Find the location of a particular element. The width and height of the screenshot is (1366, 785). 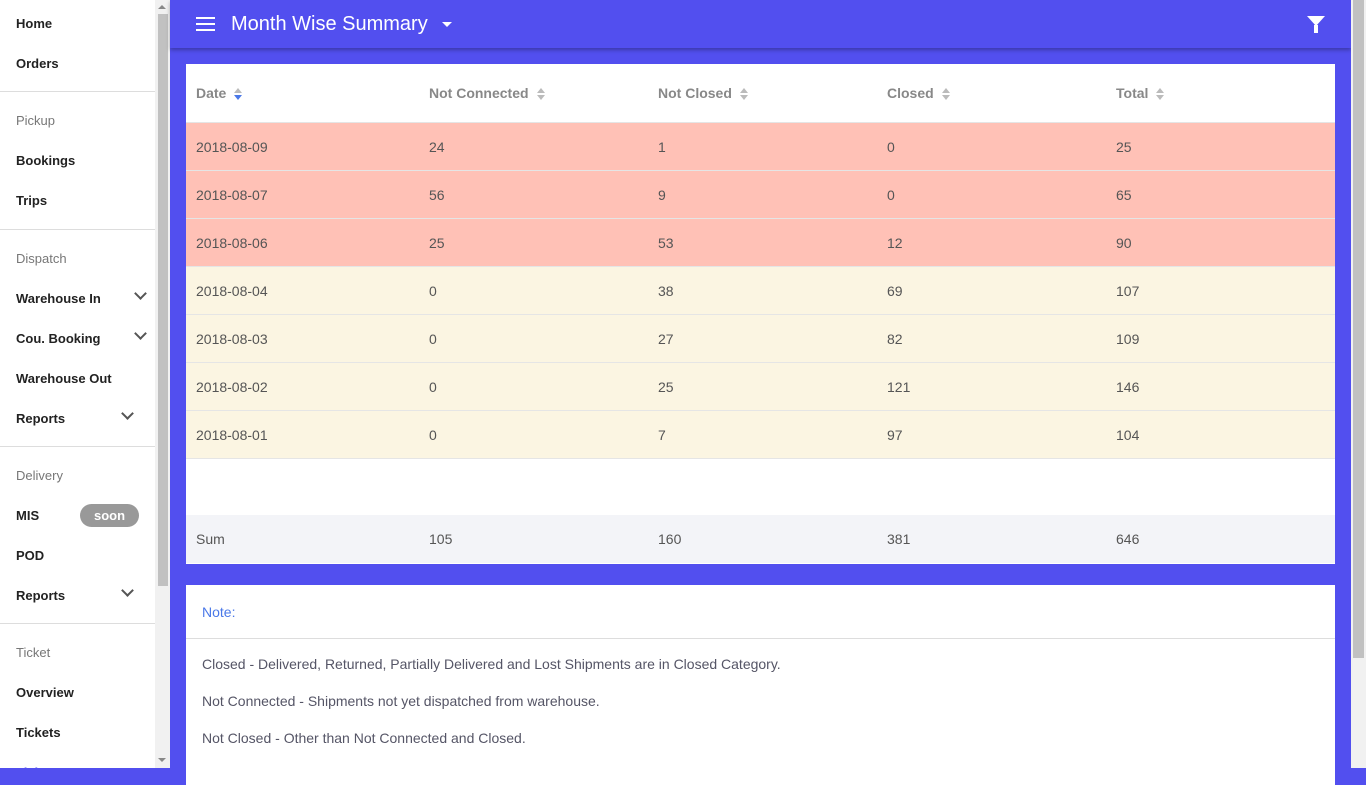

sidebar-item-cou-booking: Cou. Booking is located at coordinates (77, 338).